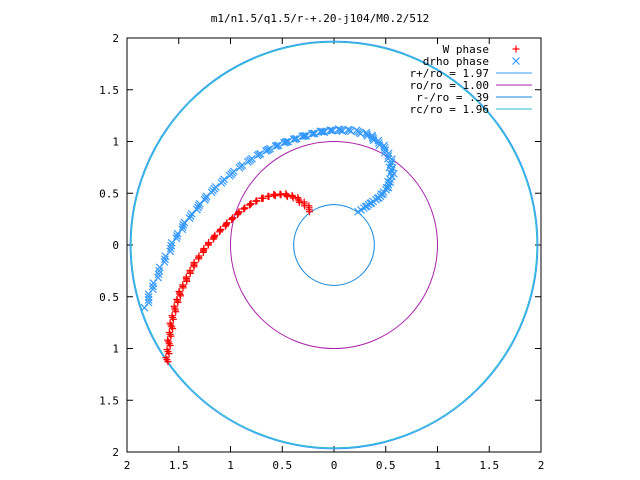  What do you see at coordinates (115, 142) in the screenshot?
I see `y-tick-label: 1` at bounding box center [115, 142].